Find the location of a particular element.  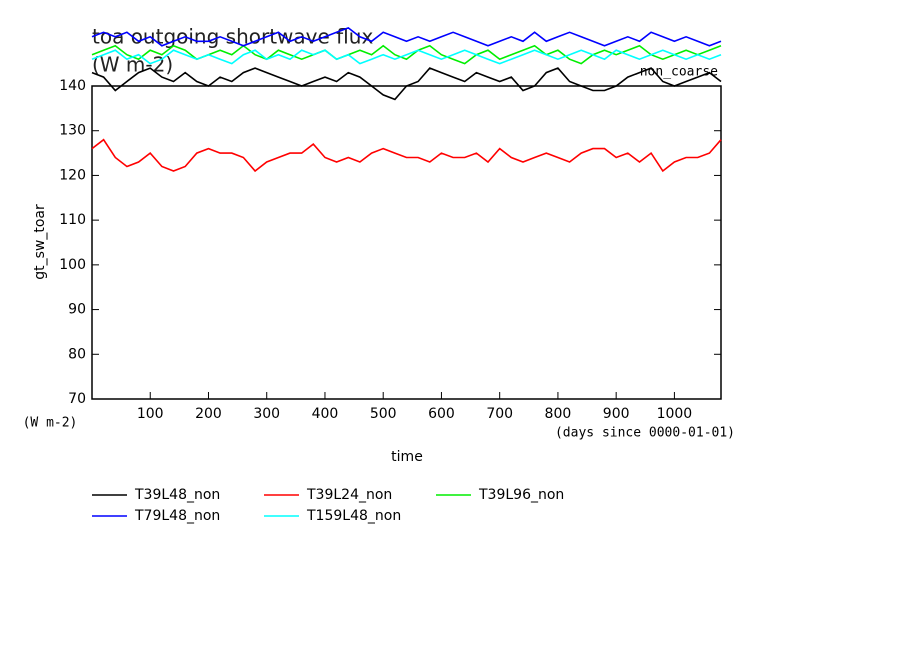

y-tick-label: 140 is located at coordinates (72, 86).